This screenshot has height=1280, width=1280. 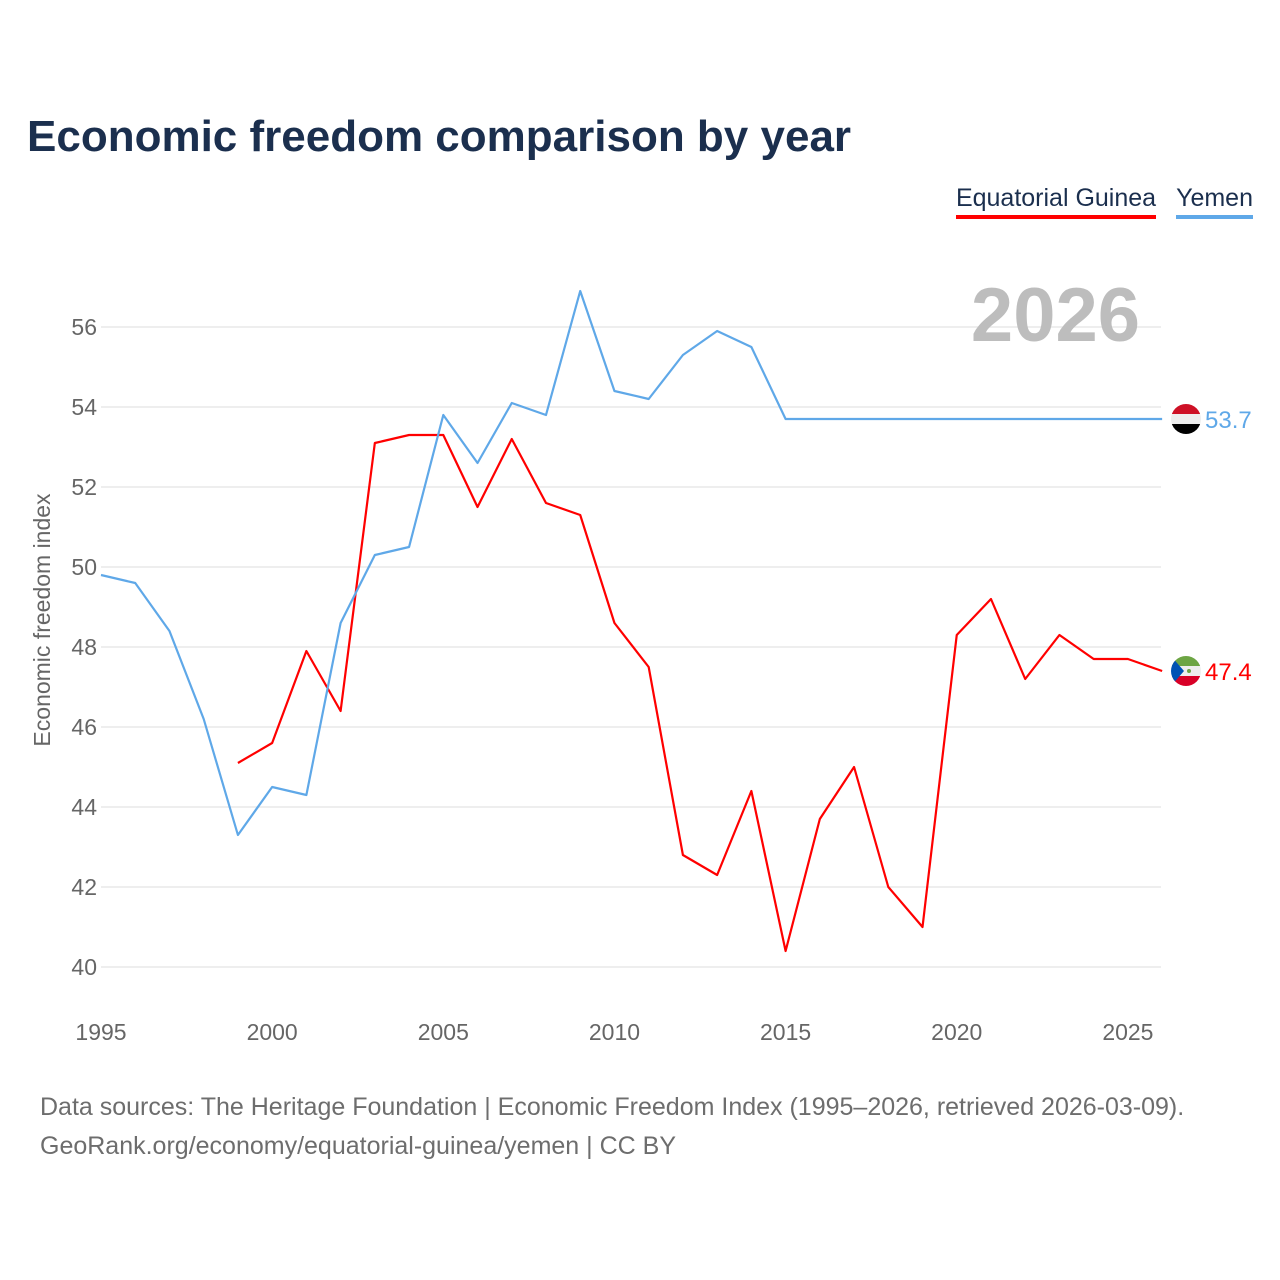 I want to click on flag-triangle, so click(x=1177, y=671).